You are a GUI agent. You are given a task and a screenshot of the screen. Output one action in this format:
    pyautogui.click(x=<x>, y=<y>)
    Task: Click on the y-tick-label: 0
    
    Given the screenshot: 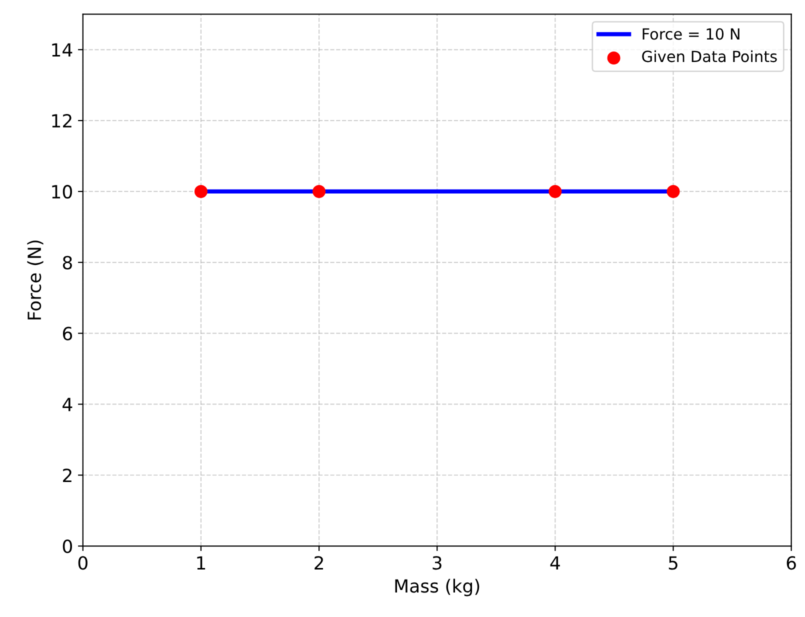 What is the action you would take?
    pyautogui.click(x=67, y=547)
    